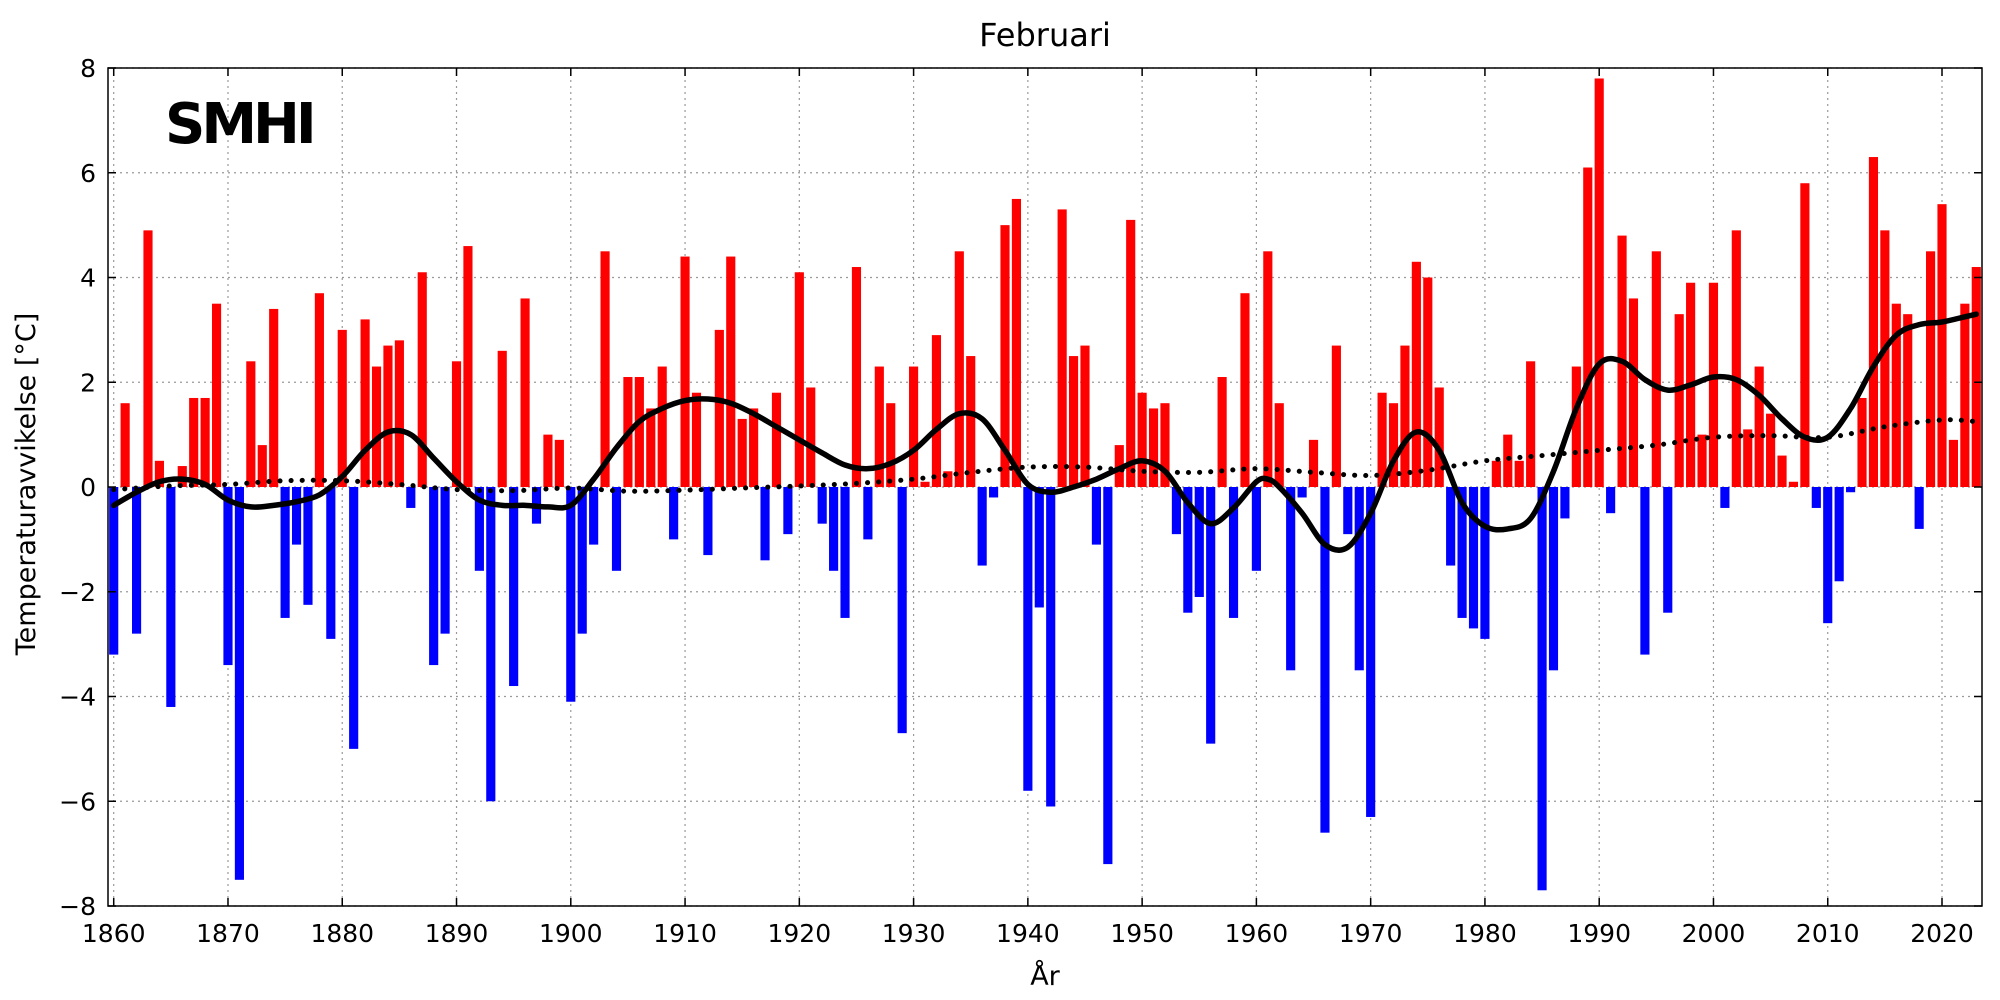  Describe the element at coordinates (1005, 356) in the screenshot. I see `bar-1938` at that location.